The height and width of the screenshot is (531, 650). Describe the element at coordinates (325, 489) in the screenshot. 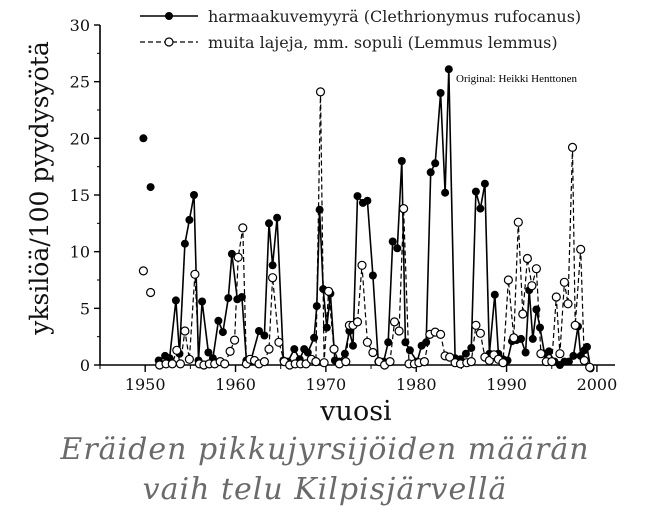

I see `caption-line-2: vaih telu Kilpisjärvellä` at that location.